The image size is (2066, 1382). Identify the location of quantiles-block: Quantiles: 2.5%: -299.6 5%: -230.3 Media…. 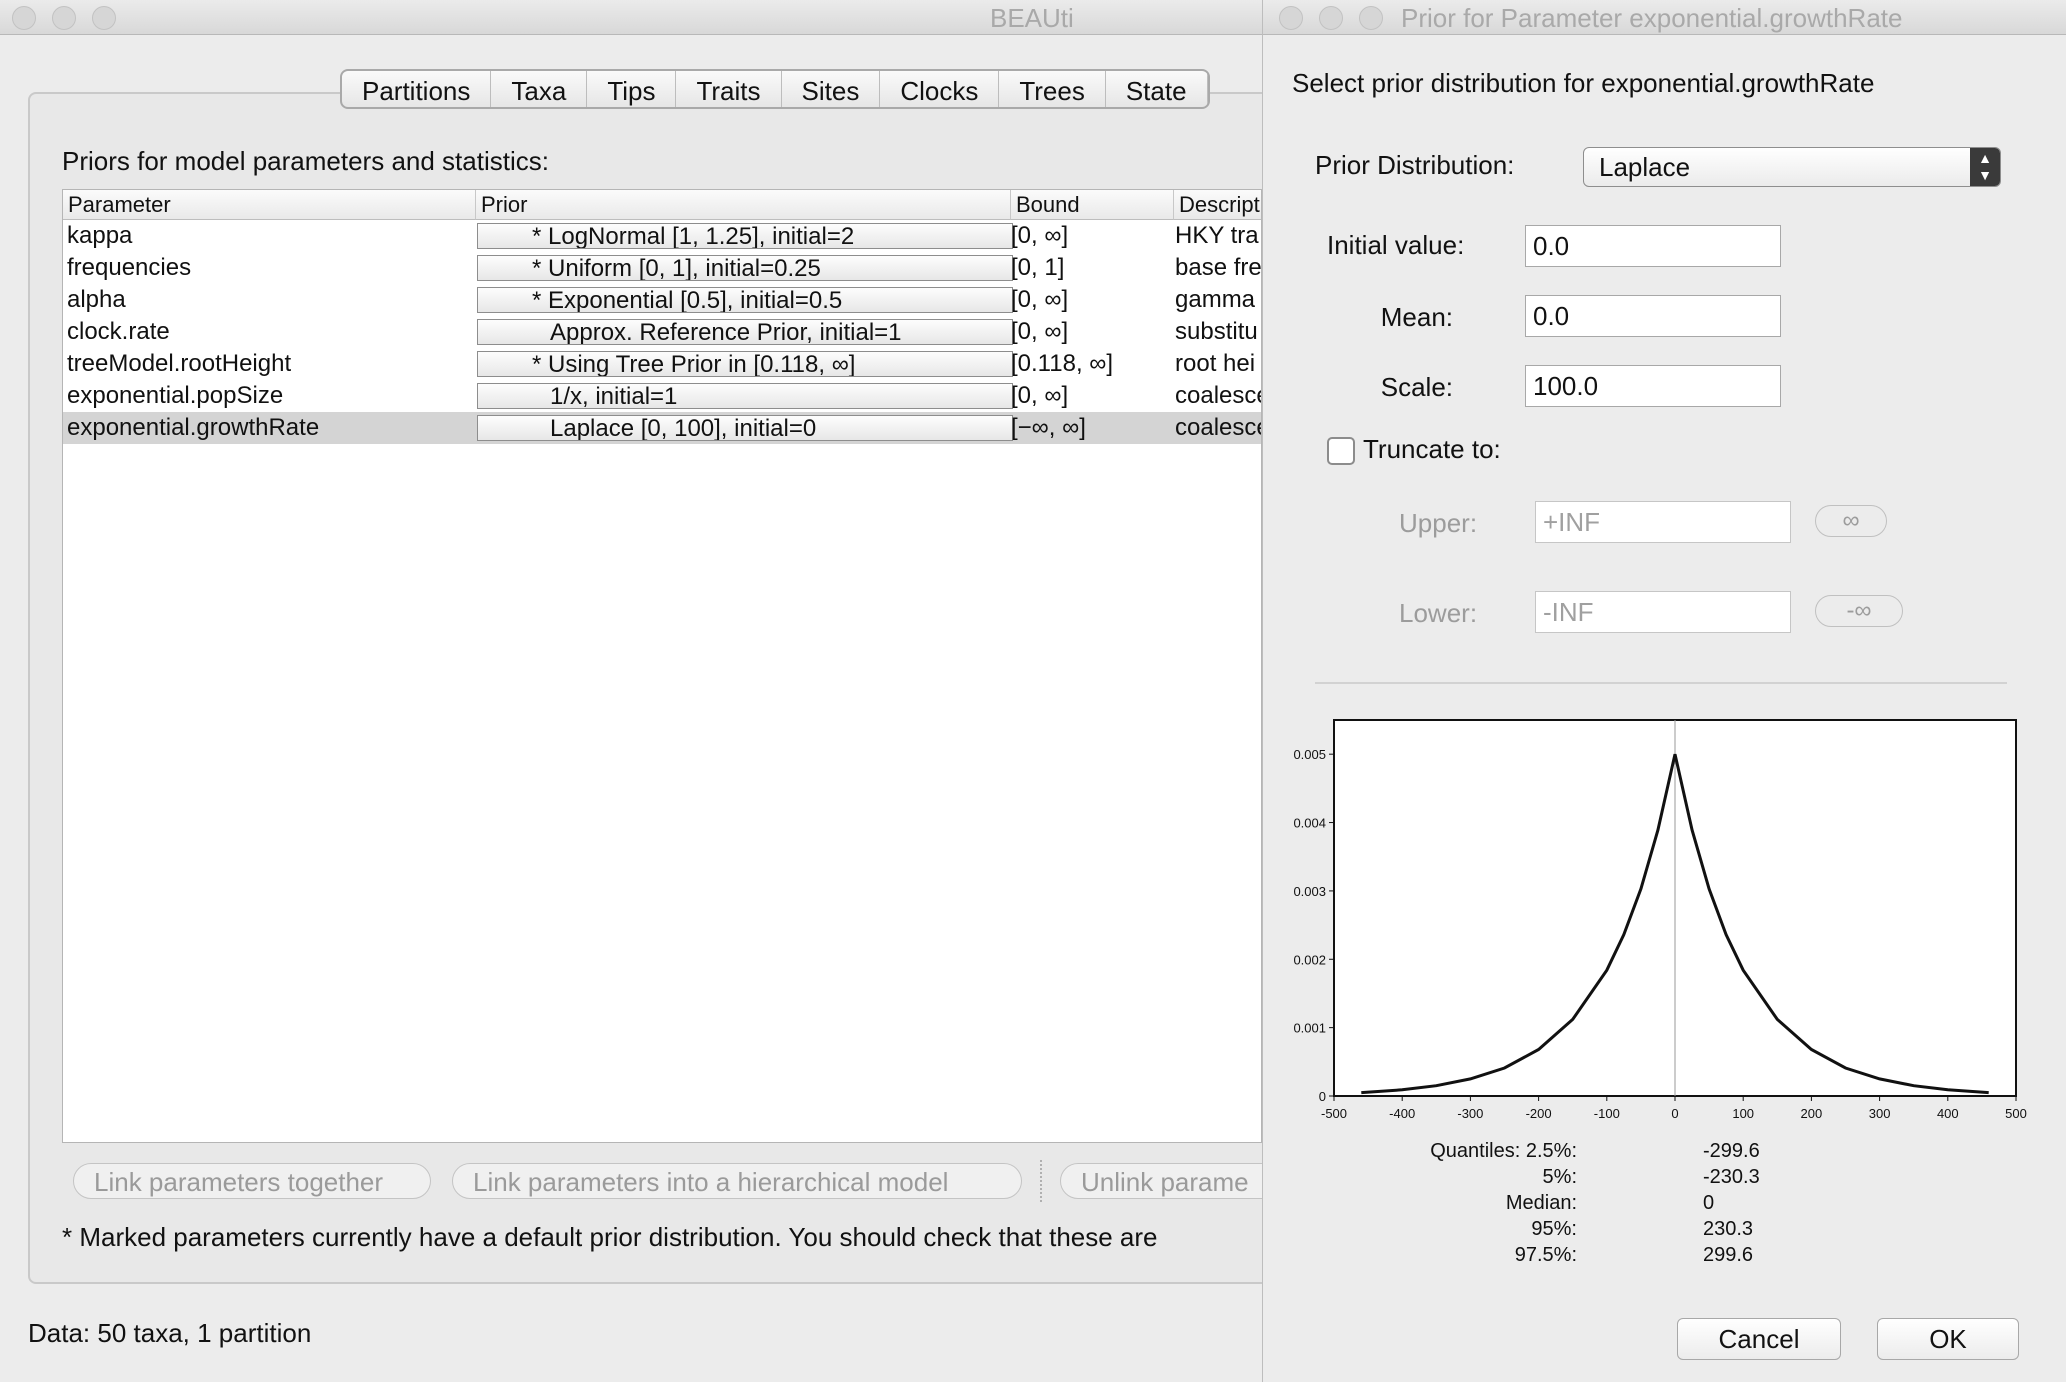
(1664, 1208).